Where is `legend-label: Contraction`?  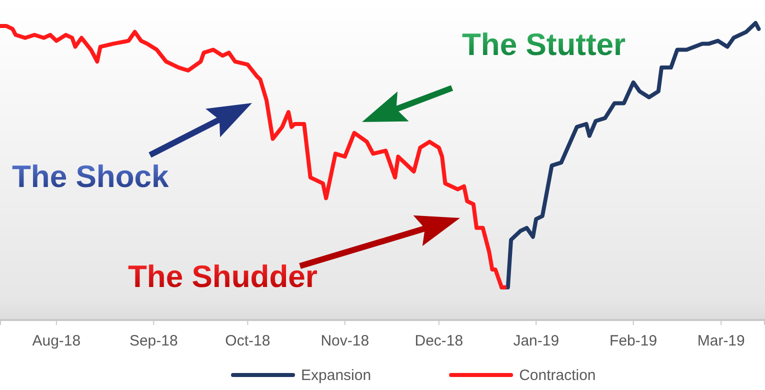
legend-label: Contraction is located at coordinates (557, 375).